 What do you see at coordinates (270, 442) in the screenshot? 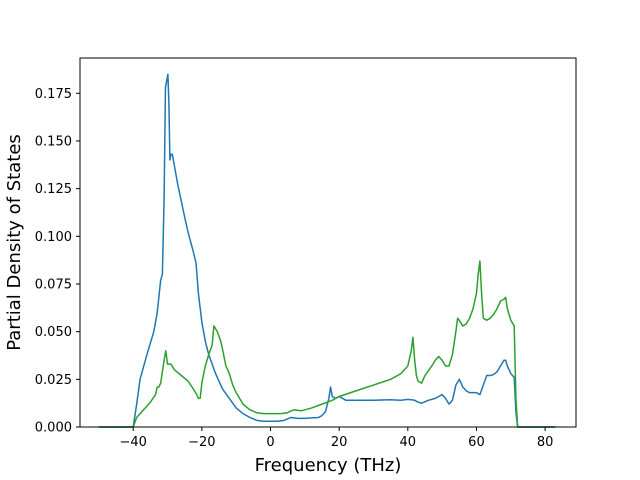
I see `x-tick-label: 0` at bounding box center [270, 442].